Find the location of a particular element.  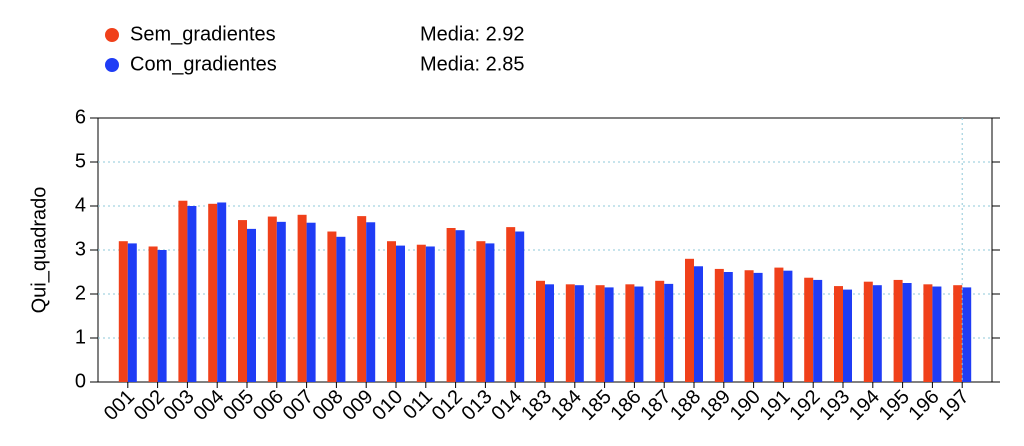

legend-label: Com_gradientes is located at coordinates (203, 64).